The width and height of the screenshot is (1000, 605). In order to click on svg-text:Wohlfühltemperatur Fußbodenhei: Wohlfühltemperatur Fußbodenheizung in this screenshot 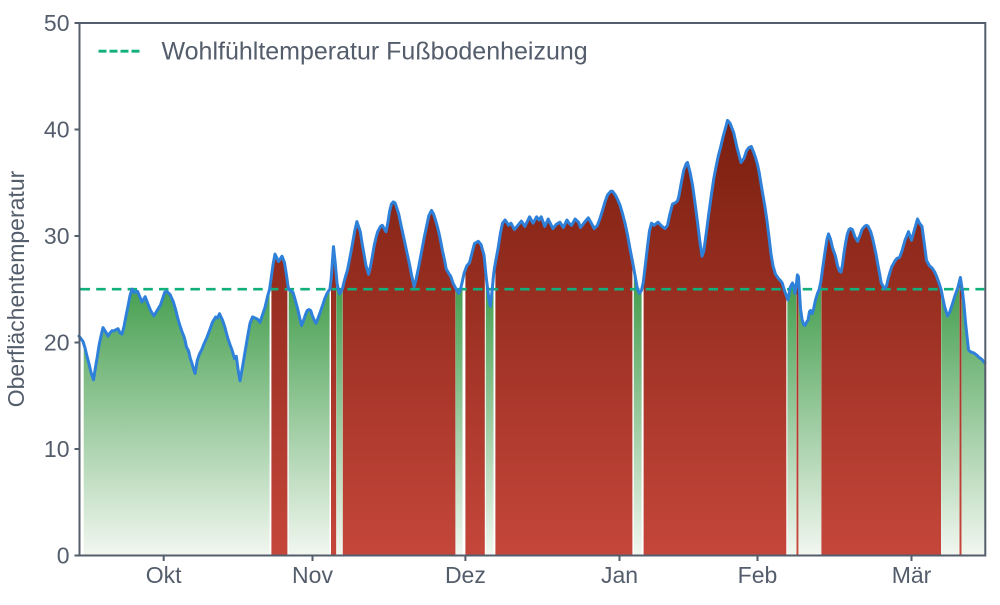, I will do `click(375, 52)`.